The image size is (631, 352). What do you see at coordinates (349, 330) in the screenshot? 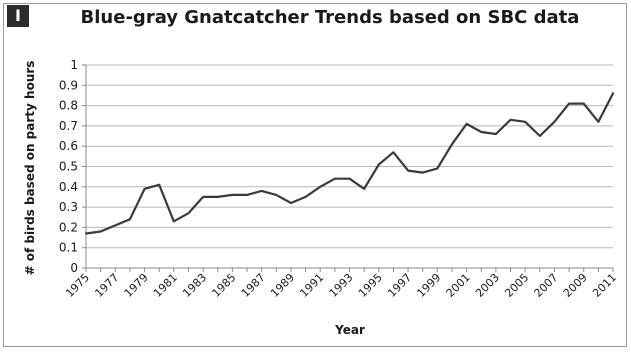
I see `x-axis-label: Year` at bounding box center [349, 330].